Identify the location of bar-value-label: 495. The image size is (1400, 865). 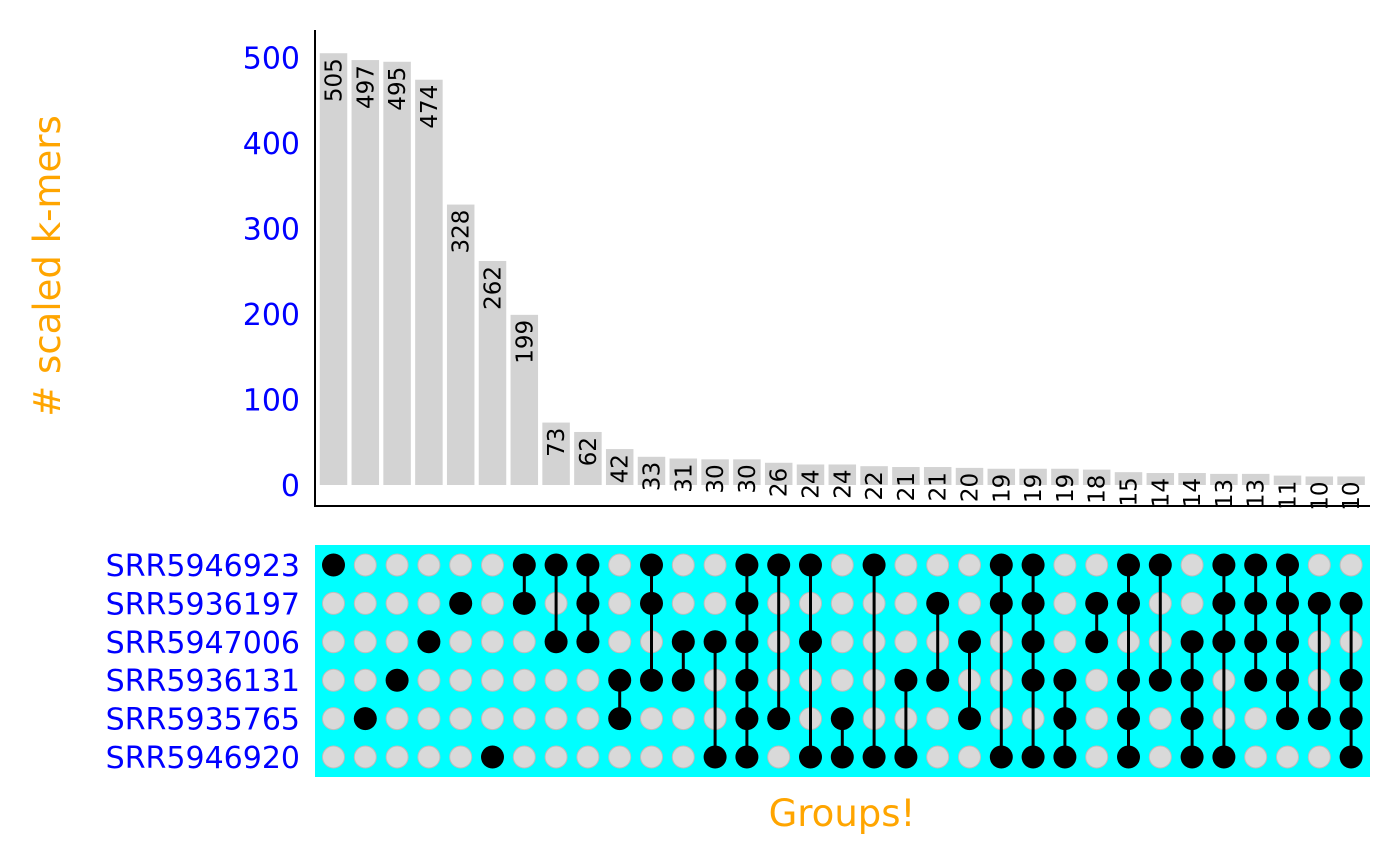
(398, 89).